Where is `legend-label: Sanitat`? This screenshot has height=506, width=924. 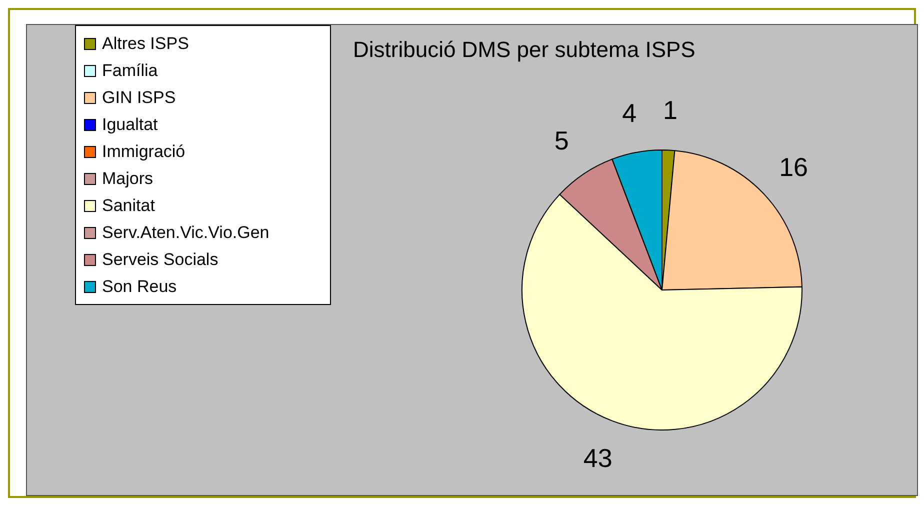 legend-label: Sanitat is located at coordinates (128, 206).